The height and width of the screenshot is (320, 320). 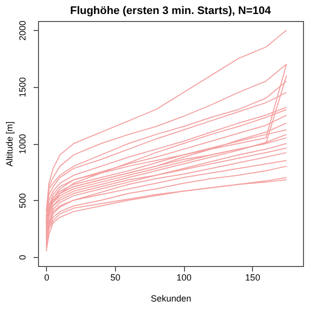 What do you see at coordinates (23, 257) in the screenshot?
I see `y-tick-label: 0` at bounding box center [23, 257].